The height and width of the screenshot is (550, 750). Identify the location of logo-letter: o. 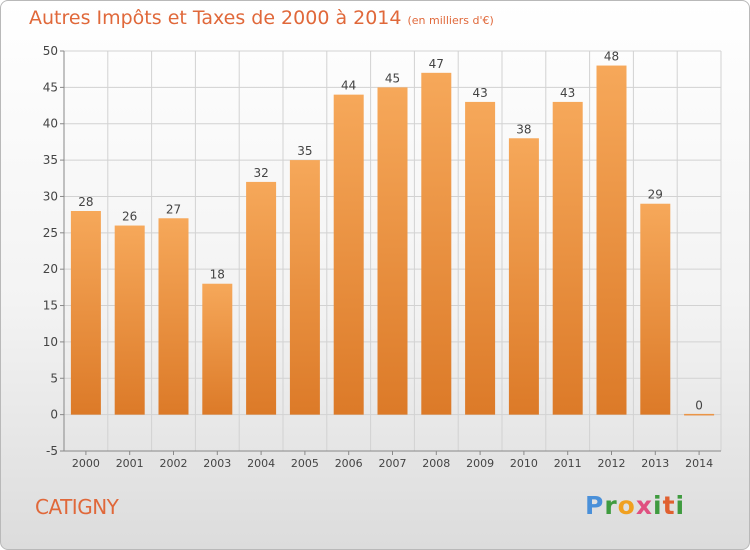
(626, 505).